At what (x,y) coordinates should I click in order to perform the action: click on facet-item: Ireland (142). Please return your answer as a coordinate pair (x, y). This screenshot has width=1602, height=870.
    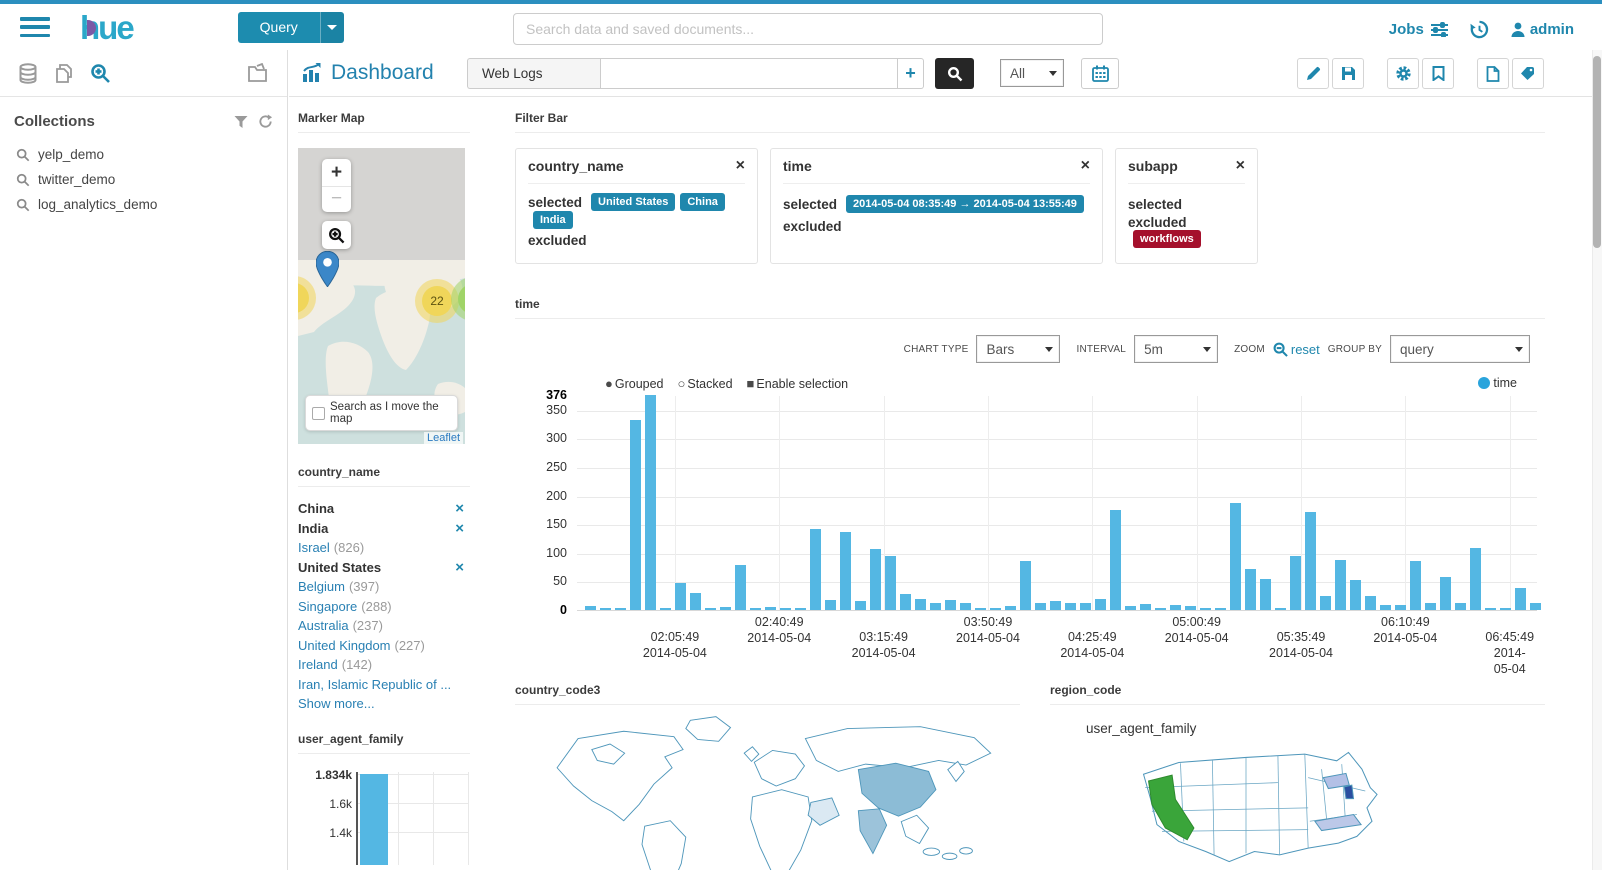
    Looking at the image, I should click on (384, 665).